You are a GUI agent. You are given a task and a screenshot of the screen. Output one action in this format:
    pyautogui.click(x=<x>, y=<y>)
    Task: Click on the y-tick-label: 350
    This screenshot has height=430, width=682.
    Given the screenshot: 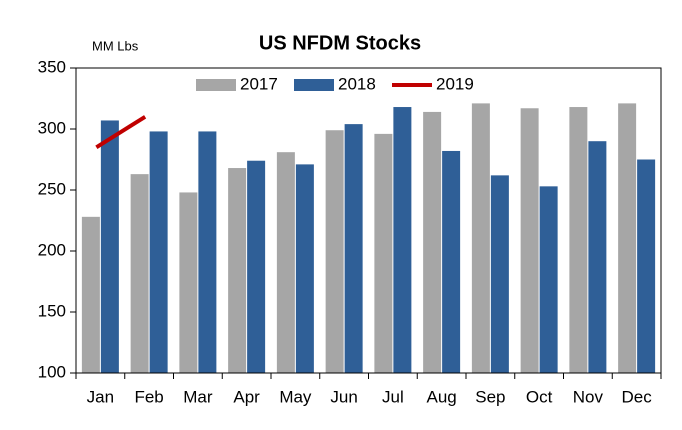 What is the action you would take?
    pyautogui.click(x=52, y=66)
    